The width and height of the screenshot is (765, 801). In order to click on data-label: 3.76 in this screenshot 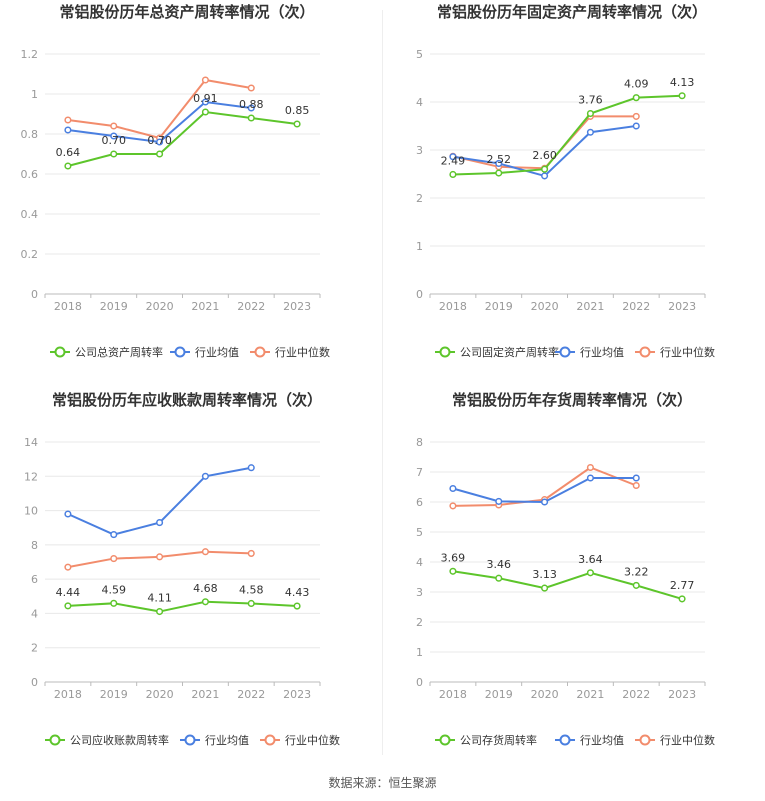, I will do `click(590, 100)`.